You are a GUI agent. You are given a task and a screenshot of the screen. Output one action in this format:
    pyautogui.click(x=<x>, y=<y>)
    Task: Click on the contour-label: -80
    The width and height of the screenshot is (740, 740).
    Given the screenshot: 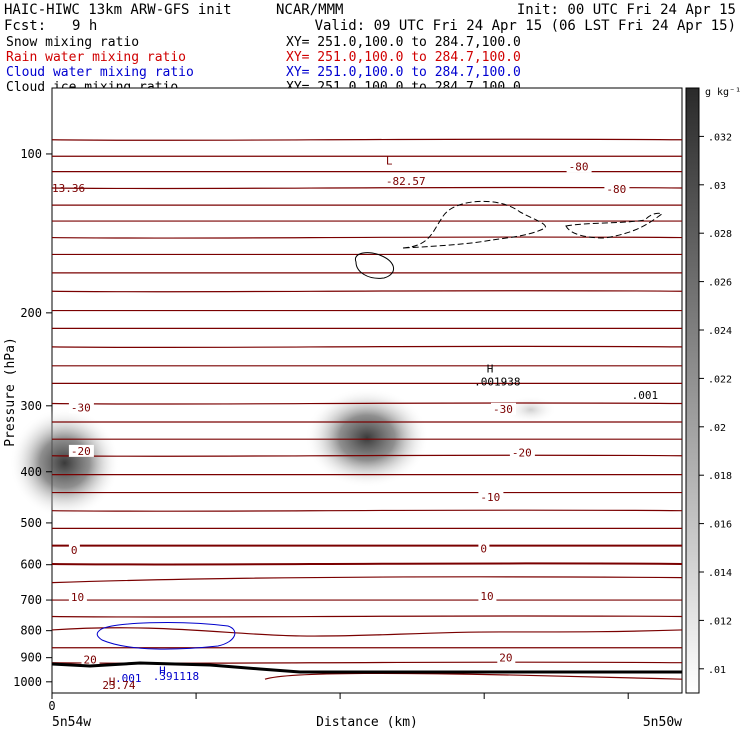 What is the action you would take?
    pyautogui.click(x=616, y=189)
    